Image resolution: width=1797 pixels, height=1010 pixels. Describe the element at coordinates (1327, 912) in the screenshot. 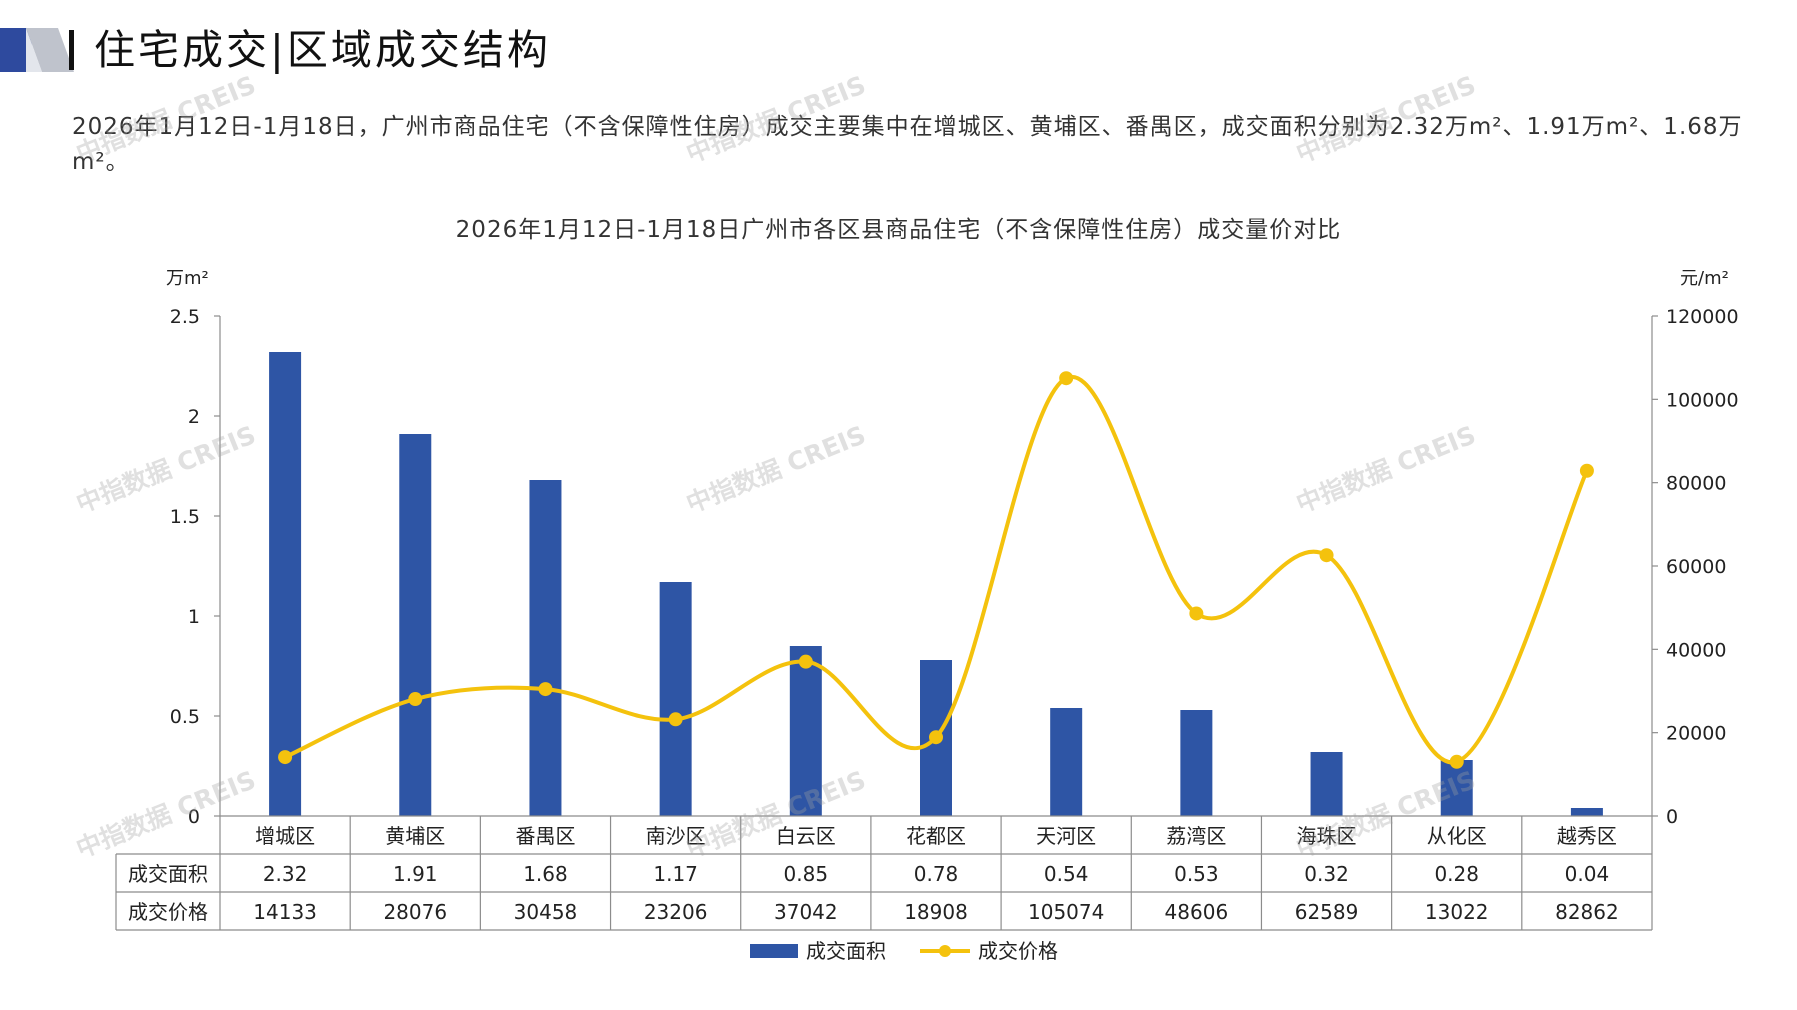

I see `price-value-label: 62589` at that location.